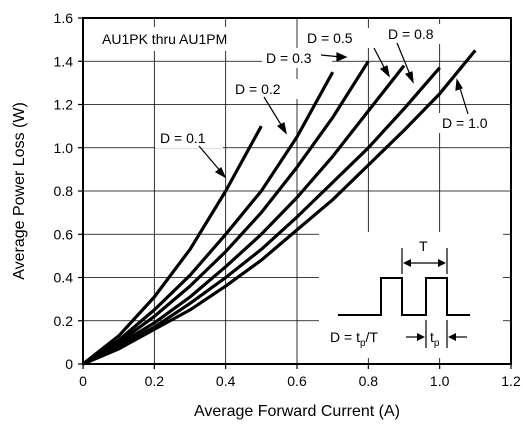 The image size is (523, 424). What do you see at coordinates (64, 278) in the screenshot?
I see `y-tick-label: 0.4` at bounding box center [64, 278].